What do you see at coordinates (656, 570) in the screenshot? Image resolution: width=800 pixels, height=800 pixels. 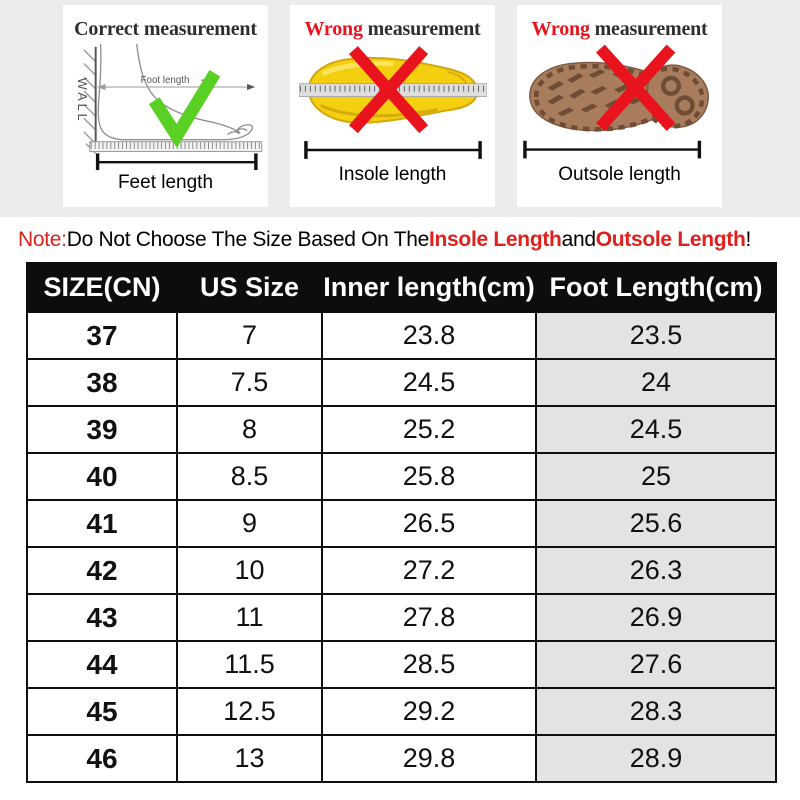 I see `cell-foot-length: 26.3` at bounding box center [656, 570].